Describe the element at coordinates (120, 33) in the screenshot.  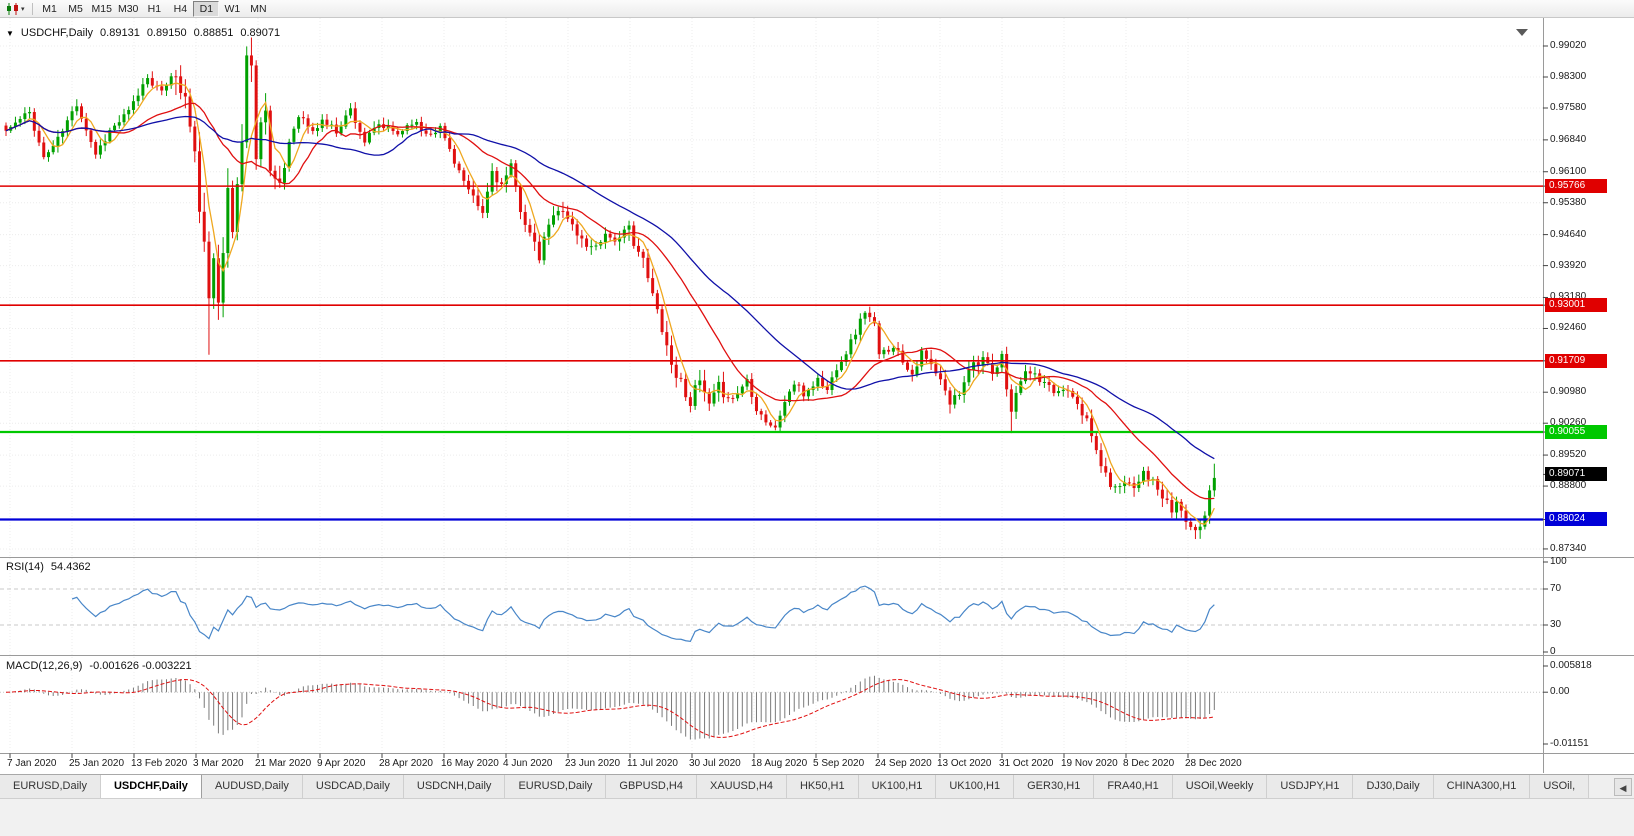
I see `ohlc-open: 0.89131` at that location.